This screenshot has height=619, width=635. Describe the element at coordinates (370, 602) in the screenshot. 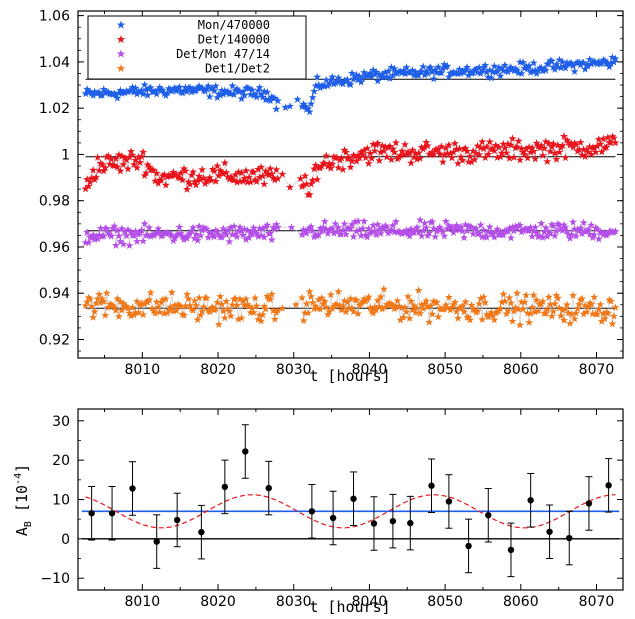

I see `x-tick-label: 8040` at that location.